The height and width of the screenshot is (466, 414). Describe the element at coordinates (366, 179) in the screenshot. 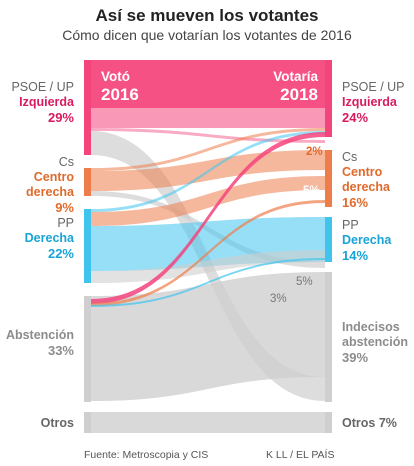

I see `right-centro-bloc: Centro derecha` at that location.